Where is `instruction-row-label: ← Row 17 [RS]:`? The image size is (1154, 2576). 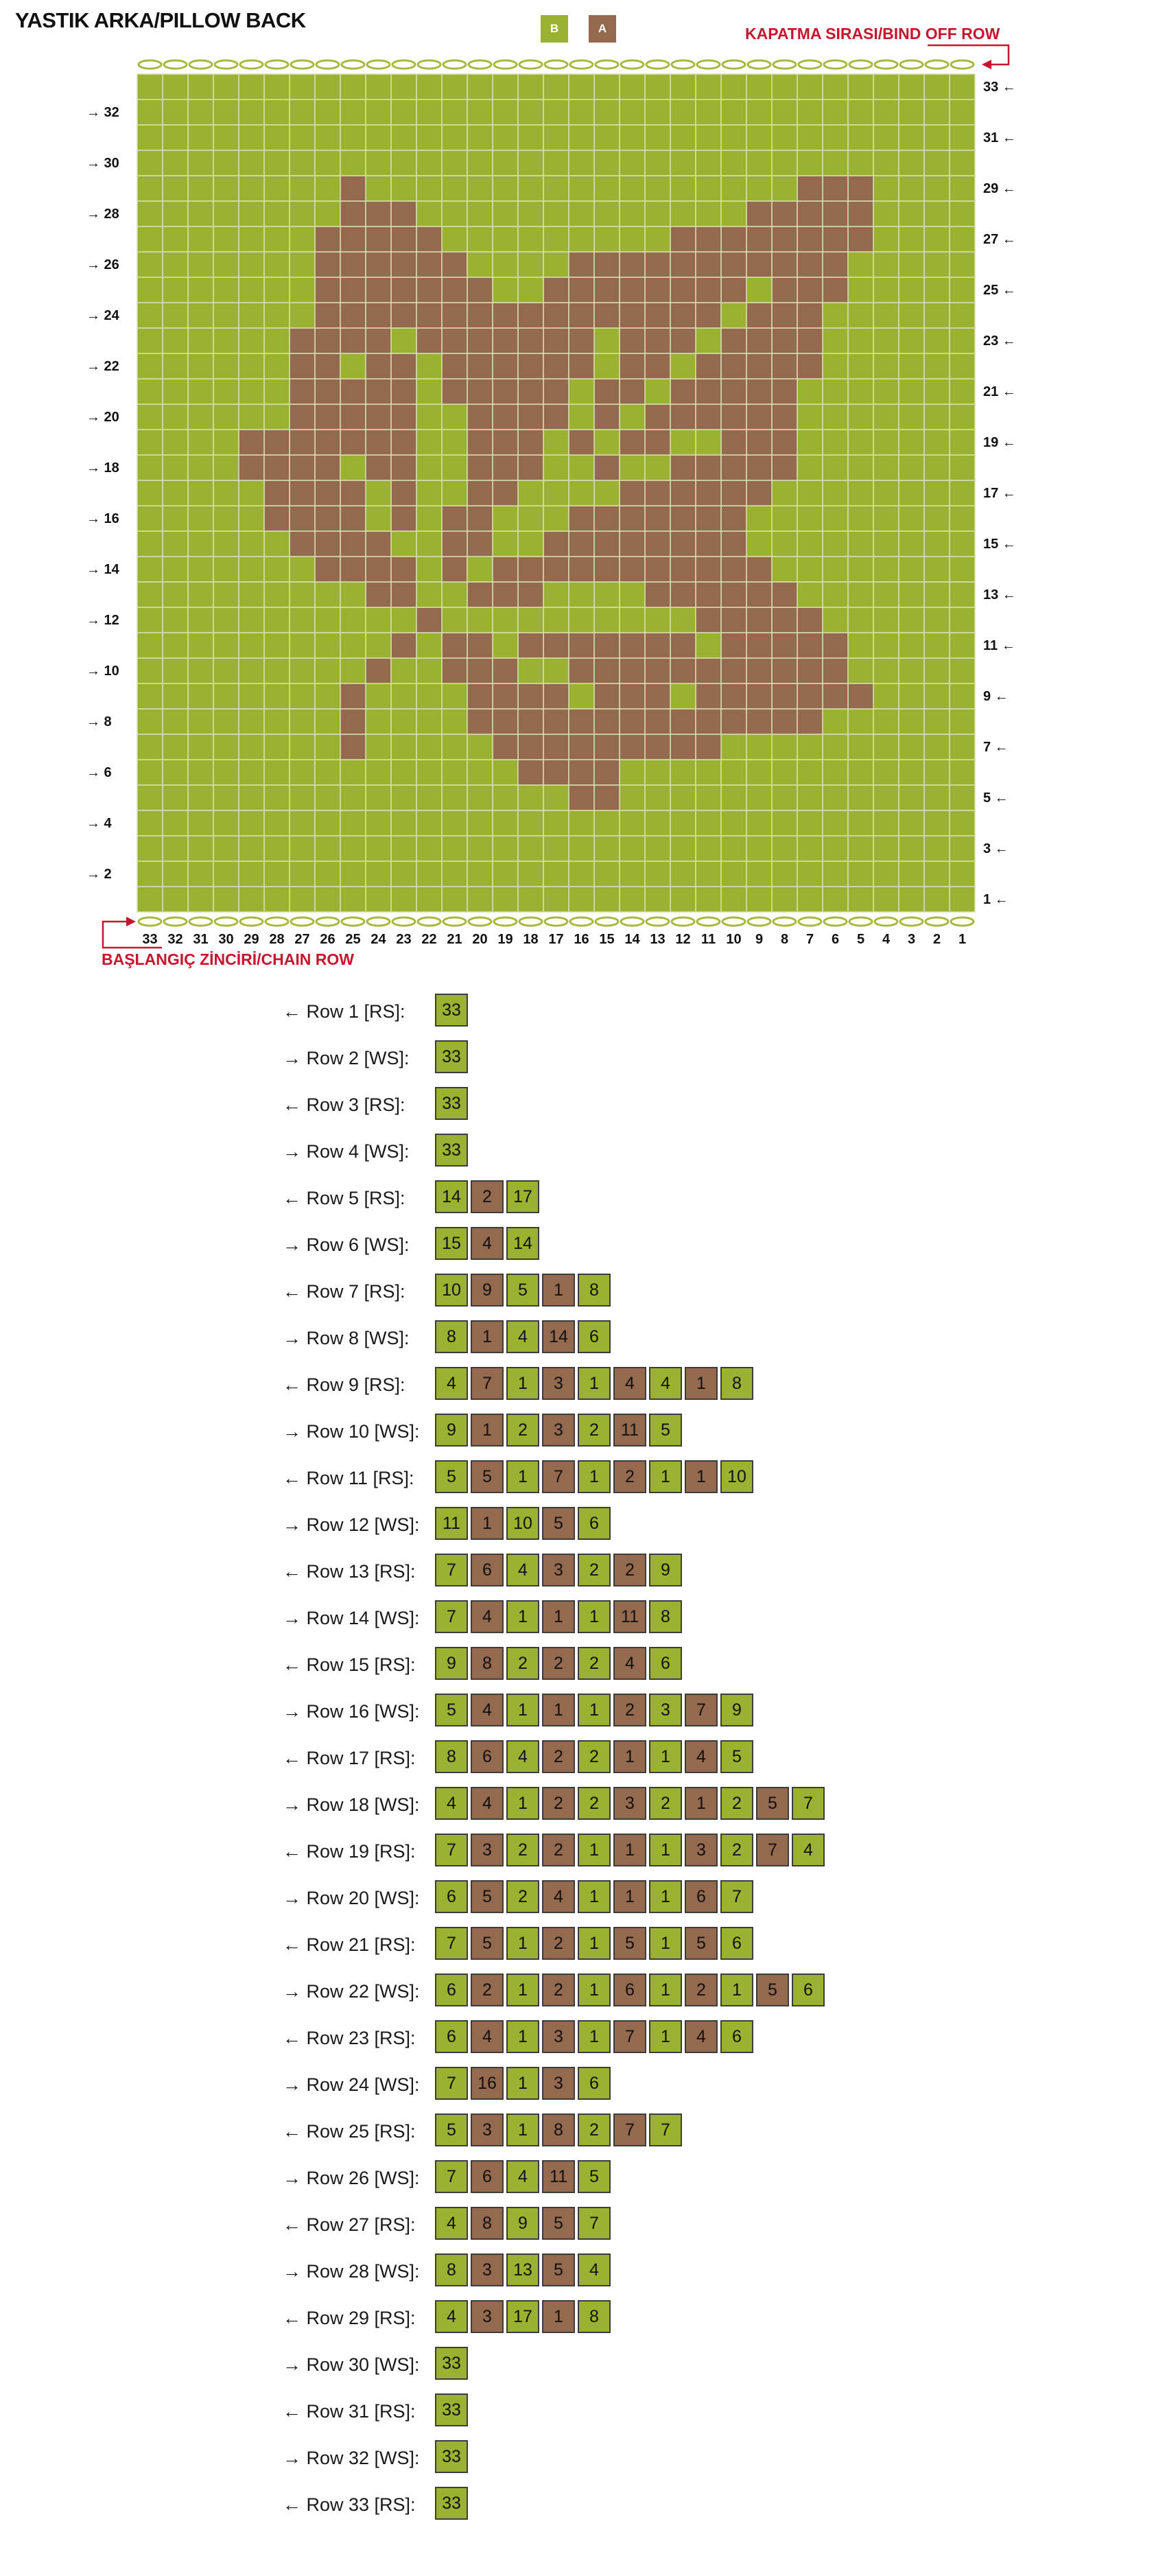
instruction-row-label: ← Row 17 [RS]: is located at coordinates (349, 1758).